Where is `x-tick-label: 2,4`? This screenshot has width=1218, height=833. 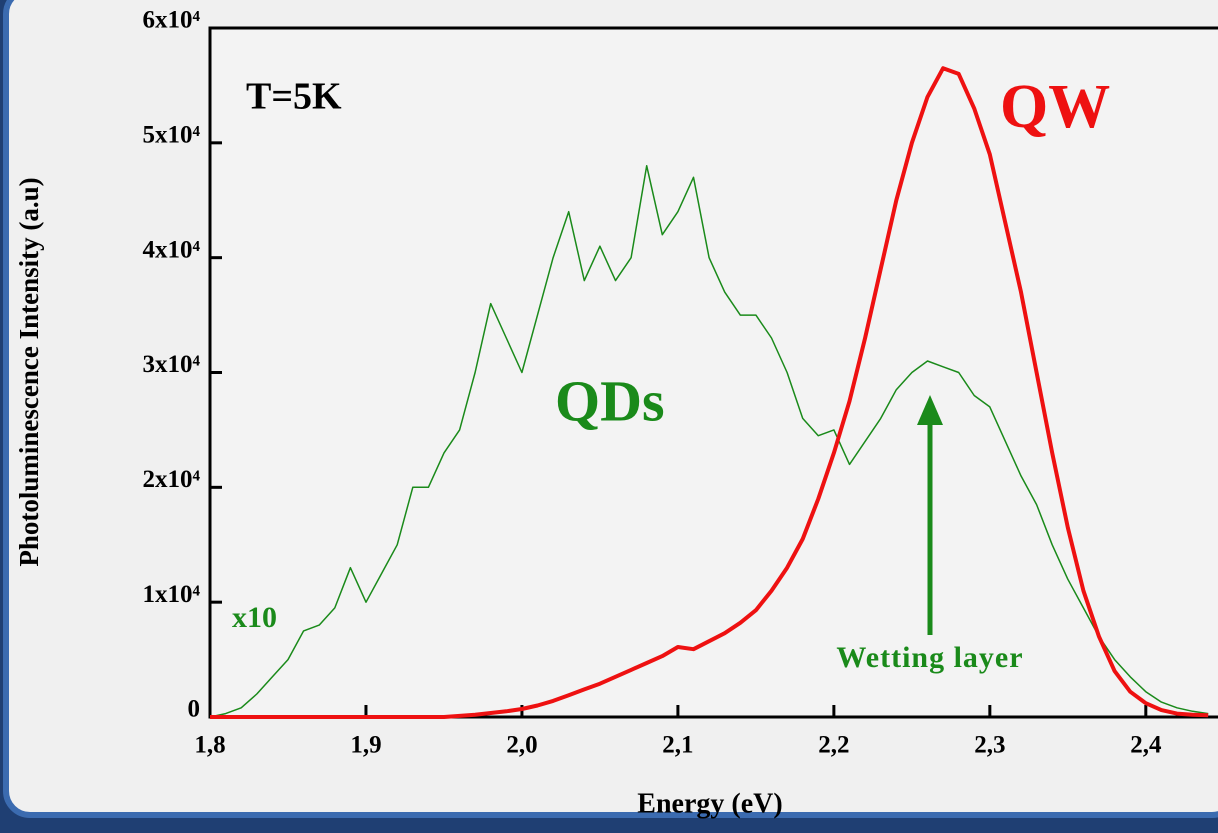
x-tick-label: 2,4 is located at coordinates (1146, 745).